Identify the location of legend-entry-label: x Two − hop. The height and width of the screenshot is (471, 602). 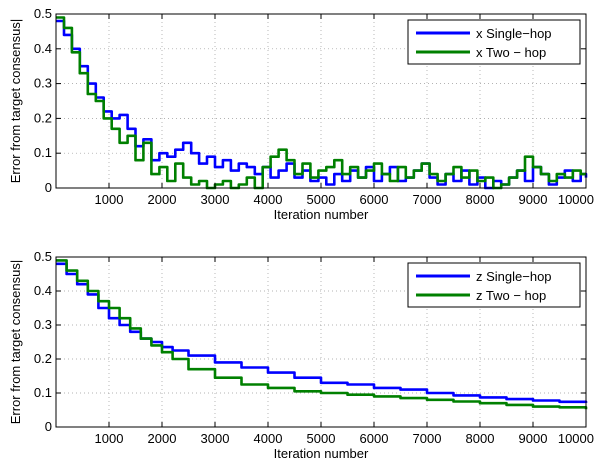
(511, 52).